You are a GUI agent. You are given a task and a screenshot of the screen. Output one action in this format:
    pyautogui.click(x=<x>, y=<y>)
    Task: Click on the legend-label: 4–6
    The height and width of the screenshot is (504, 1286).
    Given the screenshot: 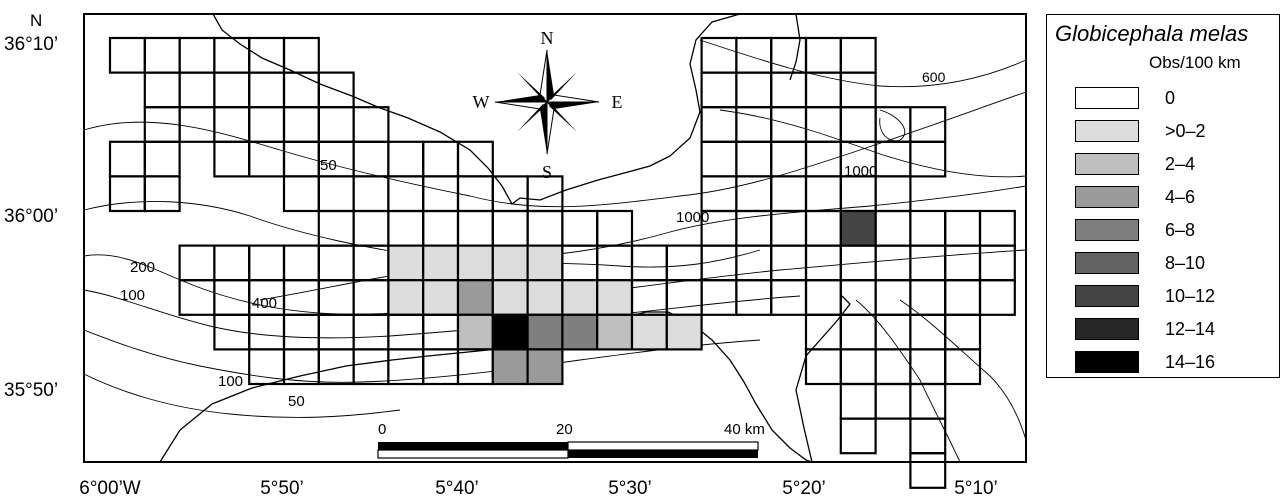 What is the action you would take?
    pyautogui.click(x=1180, y=197)
    